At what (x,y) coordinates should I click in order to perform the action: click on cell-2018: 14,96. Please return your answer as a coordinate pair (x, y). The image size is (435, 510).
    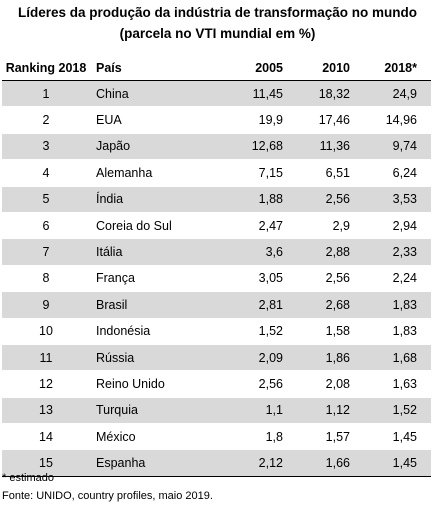
    Looking at the image, I should click on (397, 120).